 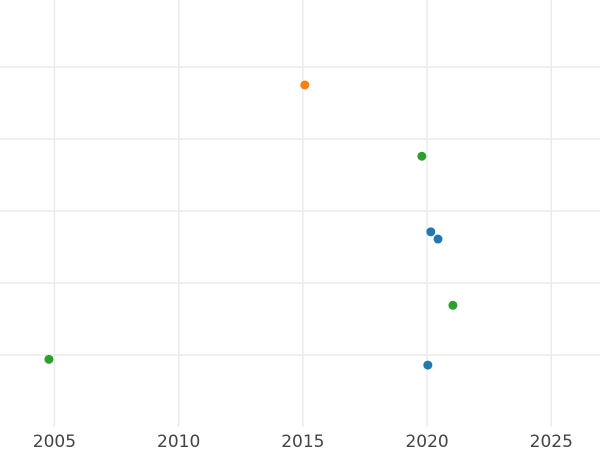 I want to click on x-tick-label: 2025, so click(x=551, y=441).